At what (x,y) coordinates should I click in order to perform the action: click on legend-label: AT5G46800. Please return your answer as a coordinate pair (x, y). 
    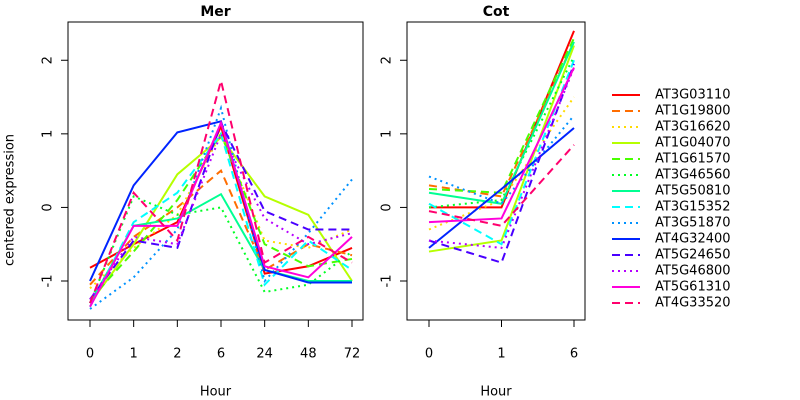
    Looking at the image, I should click on (693, 271).